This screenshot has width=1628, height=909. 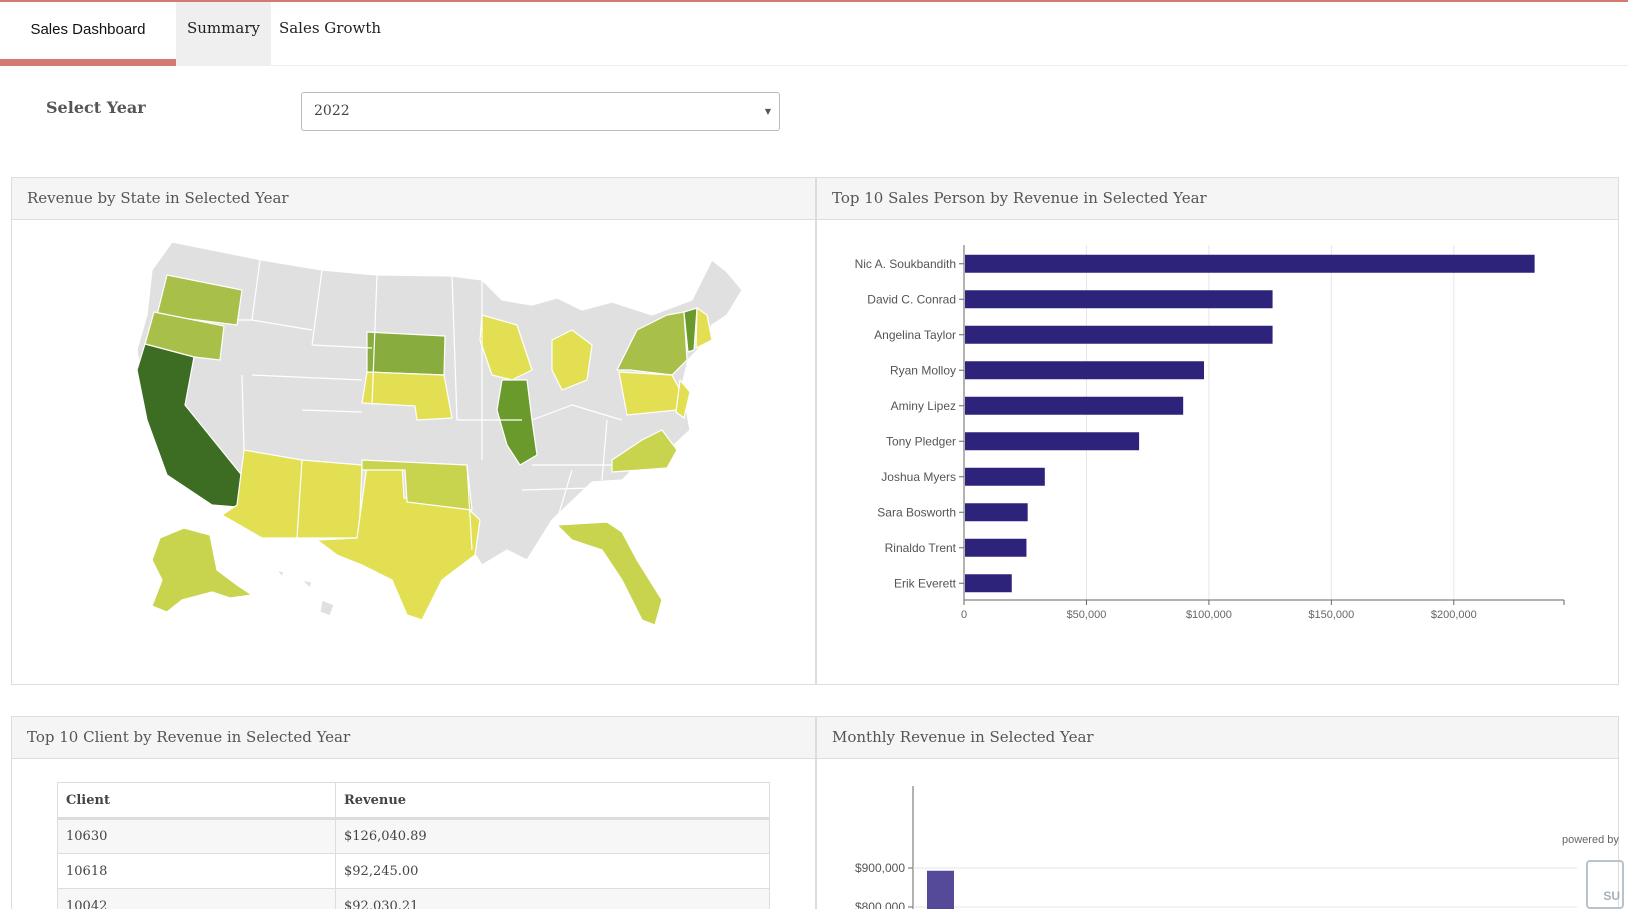 What do you see at coordinates (552, 871) in the screenshot?
I see `revenue-cell: $92,245.00` at bounding box center [552, 871].